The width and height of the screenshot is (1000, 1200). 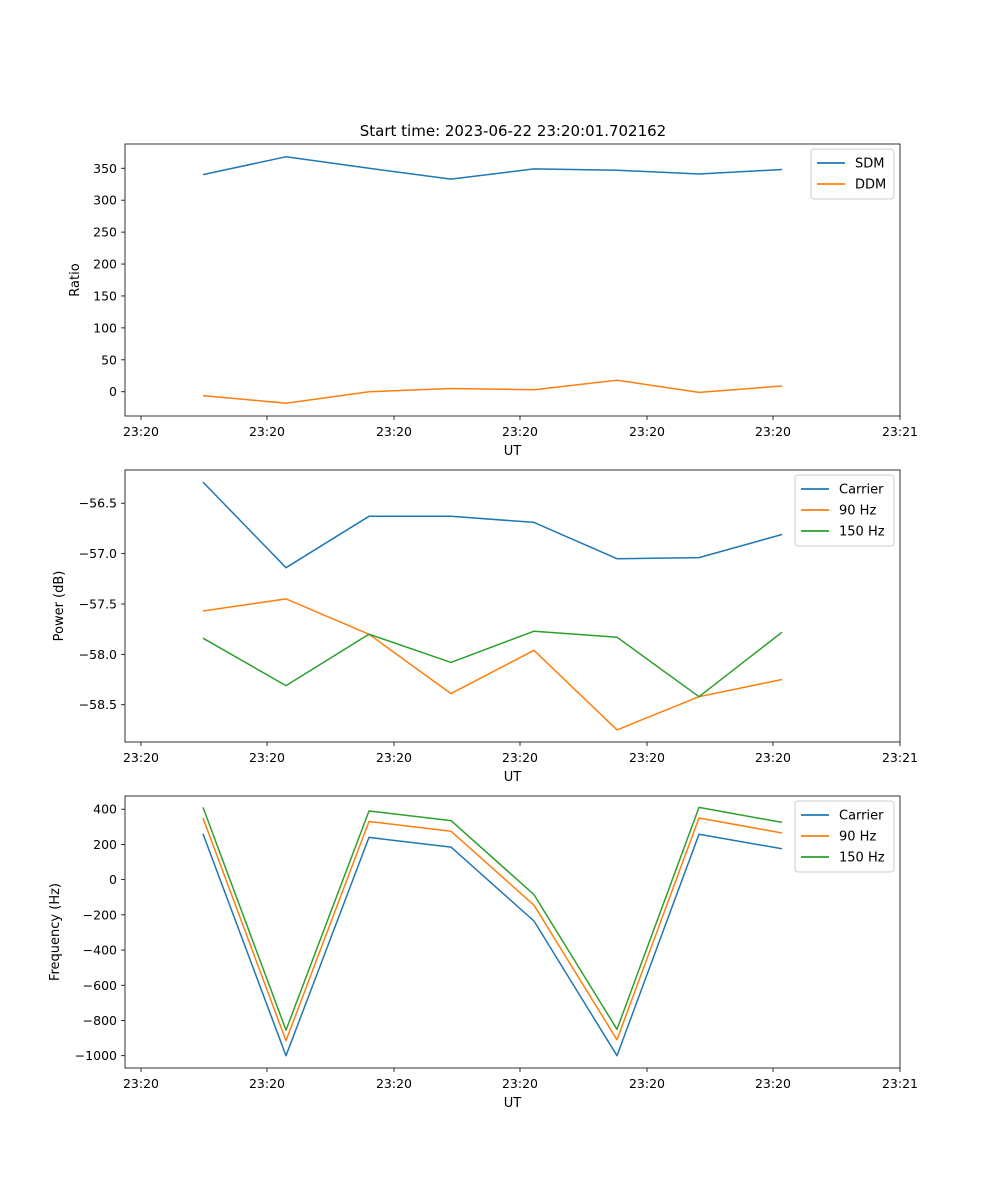 I want to click on y-tick-label: −800, so click(x=100, y=1020).